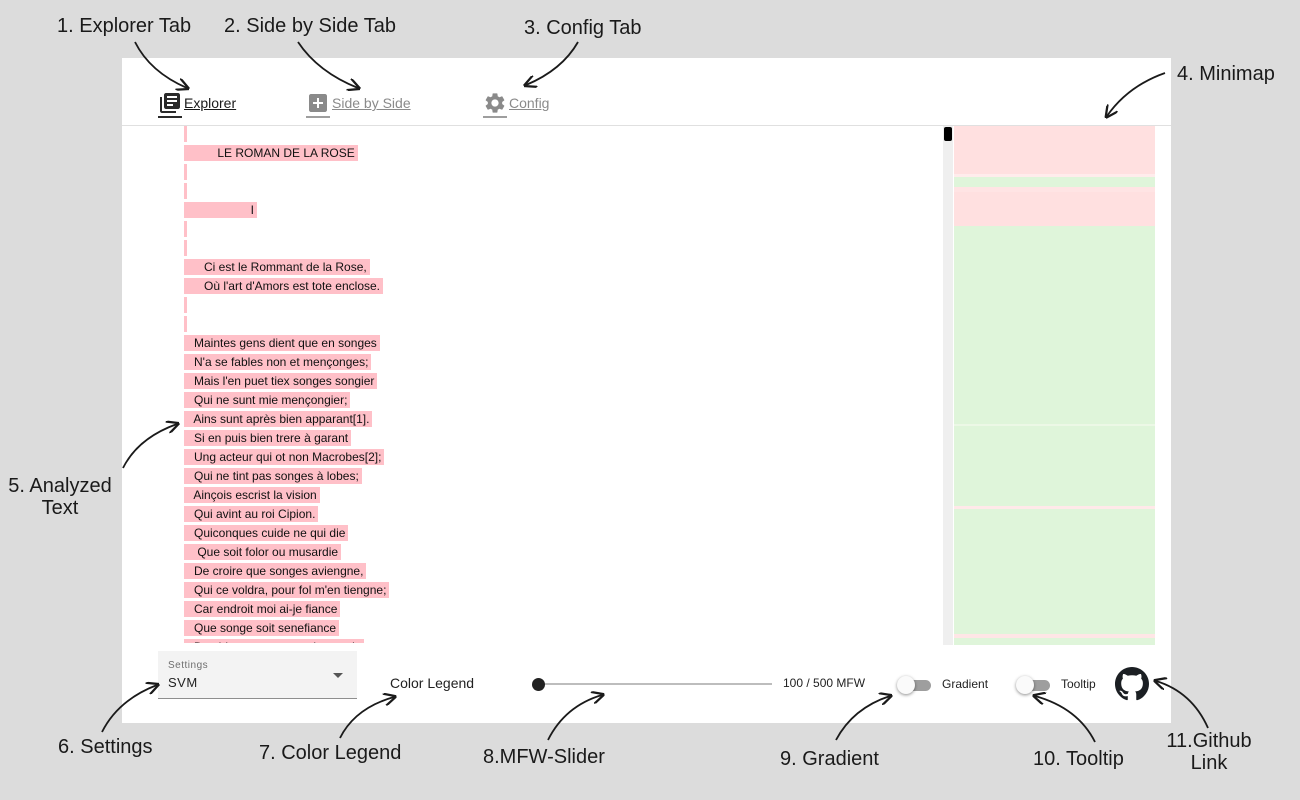 The width and height of the screenshot is (1300, 800). I want to click on text-line: Quiconques cuide ne qui die, so click(266, 533).